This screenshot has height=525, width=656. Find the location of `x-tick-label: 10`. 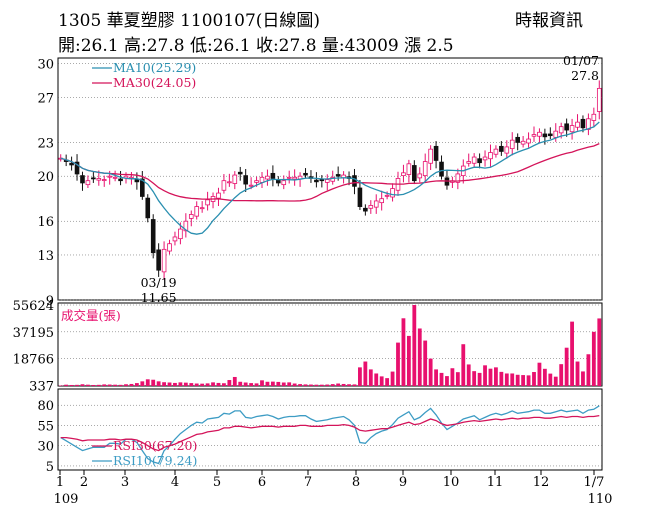

x-tick-label: 10 is located at coordinates (451, 482).